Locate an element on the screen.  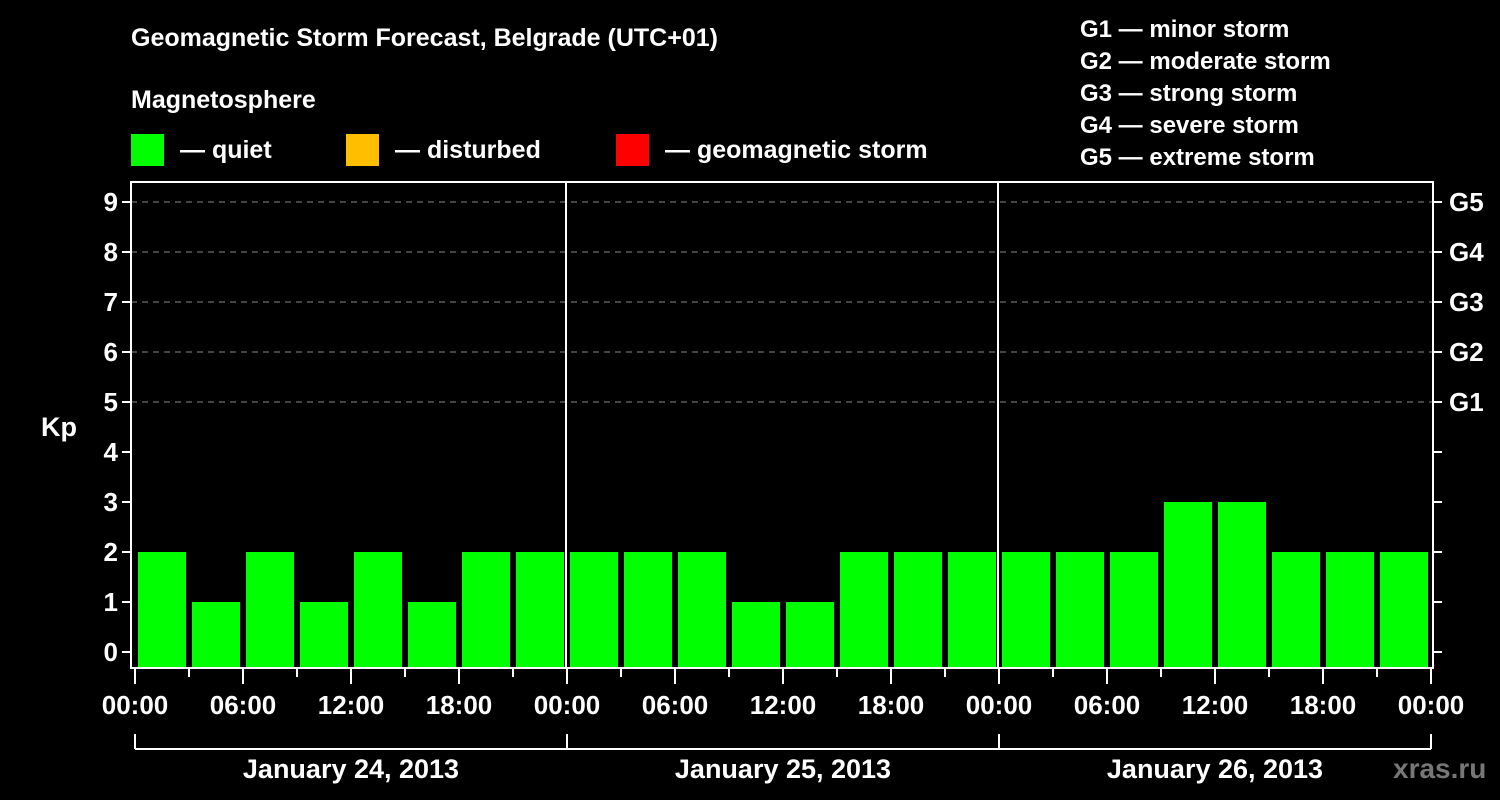
y-tick-label: 1 is located at coordinates (110, 602).